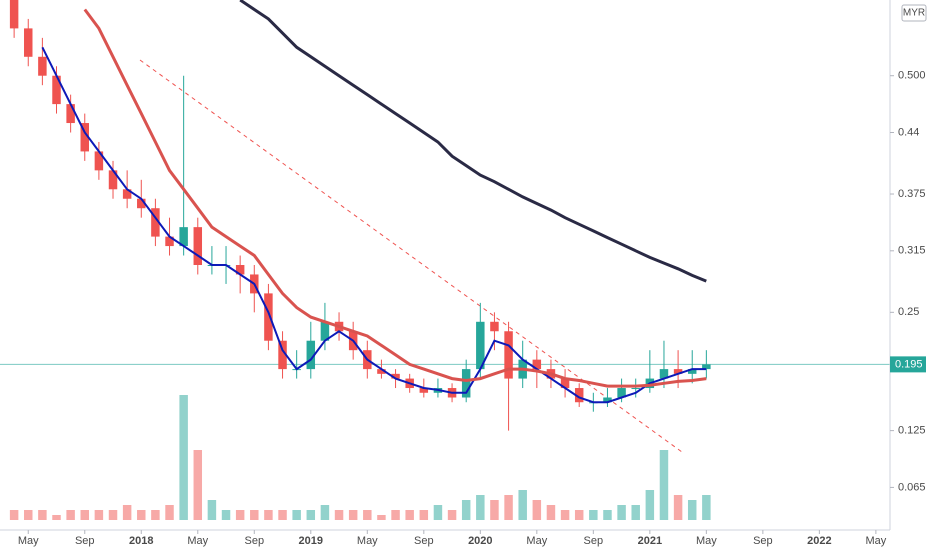  What do you see at coordinates (908, 132) in the screenshot?
I see `y-tick-label: 0.44` at bounding box center [908, 132].